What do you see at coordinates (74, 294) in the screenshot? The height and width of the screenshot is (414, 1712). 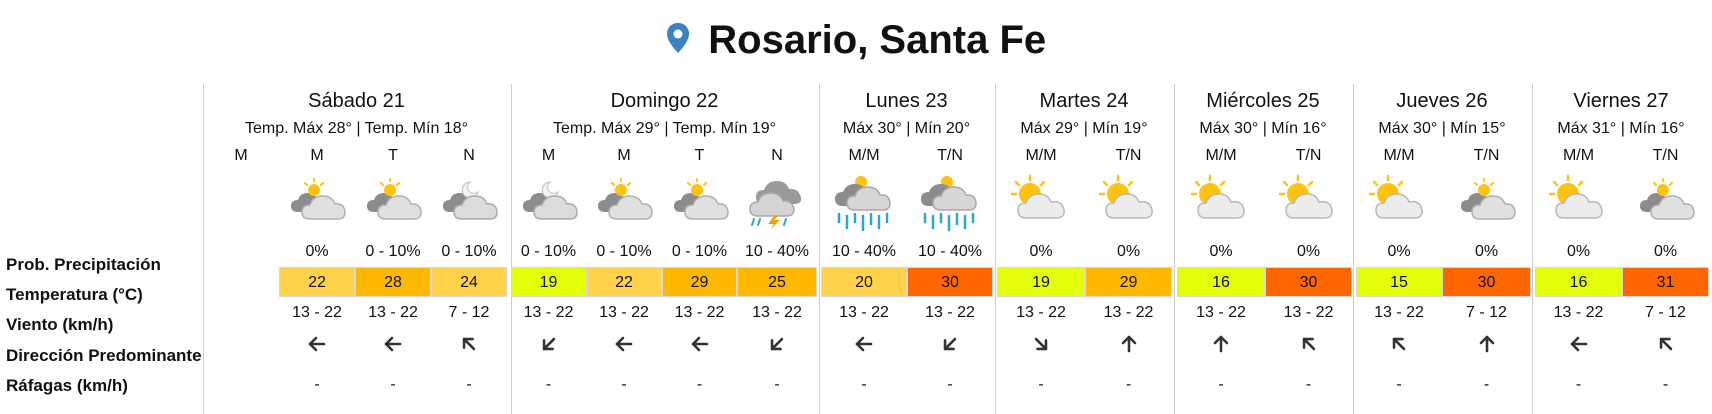 I see `row-label-temperature: Temperatura (°C)` at bounding box center [74, 294].